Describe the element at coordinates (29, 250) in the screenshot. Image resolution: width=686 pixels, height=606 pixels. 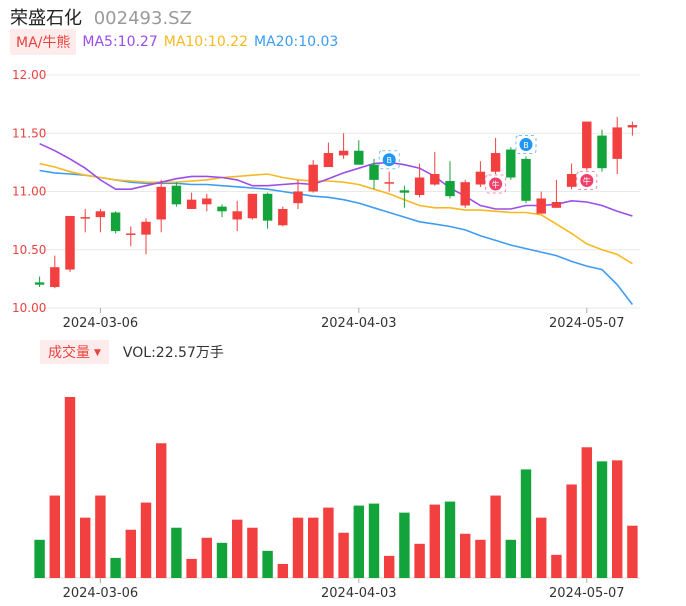
I see `price-tick-label: 10.50` at that location.